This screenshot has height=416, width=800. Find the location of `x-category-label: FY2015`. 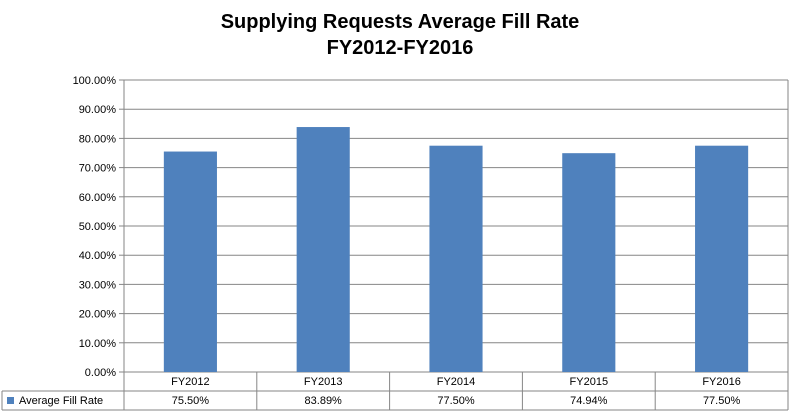

x-category-label: FY2015 is located at coordinates (589, 382).